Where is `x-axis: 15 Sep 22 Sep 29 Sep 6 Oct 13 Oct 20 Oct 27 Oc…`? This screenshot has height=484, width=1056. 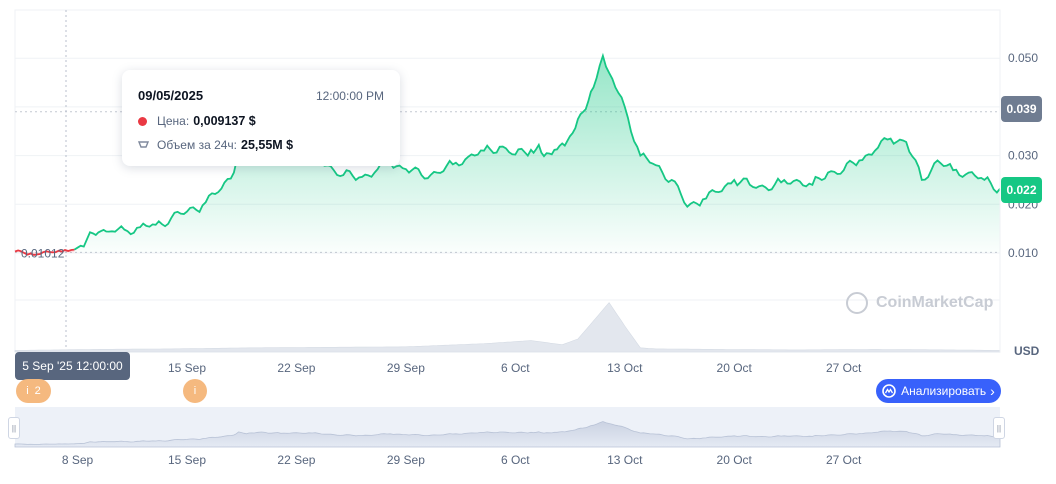 x-axis: 15 Sep 22 Sep 29 Sep 6 Oct 13 Oct 20 Oct 27 Oc… is located at coordinates (515, 368).